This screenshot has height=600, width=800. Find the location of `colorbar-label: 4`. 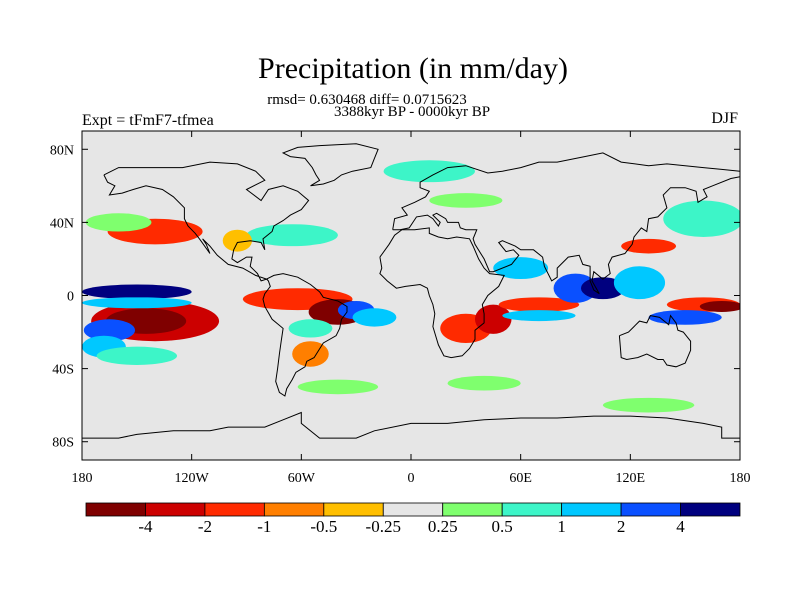

colorbar-label: 4 is located at coordinates (680, 526).